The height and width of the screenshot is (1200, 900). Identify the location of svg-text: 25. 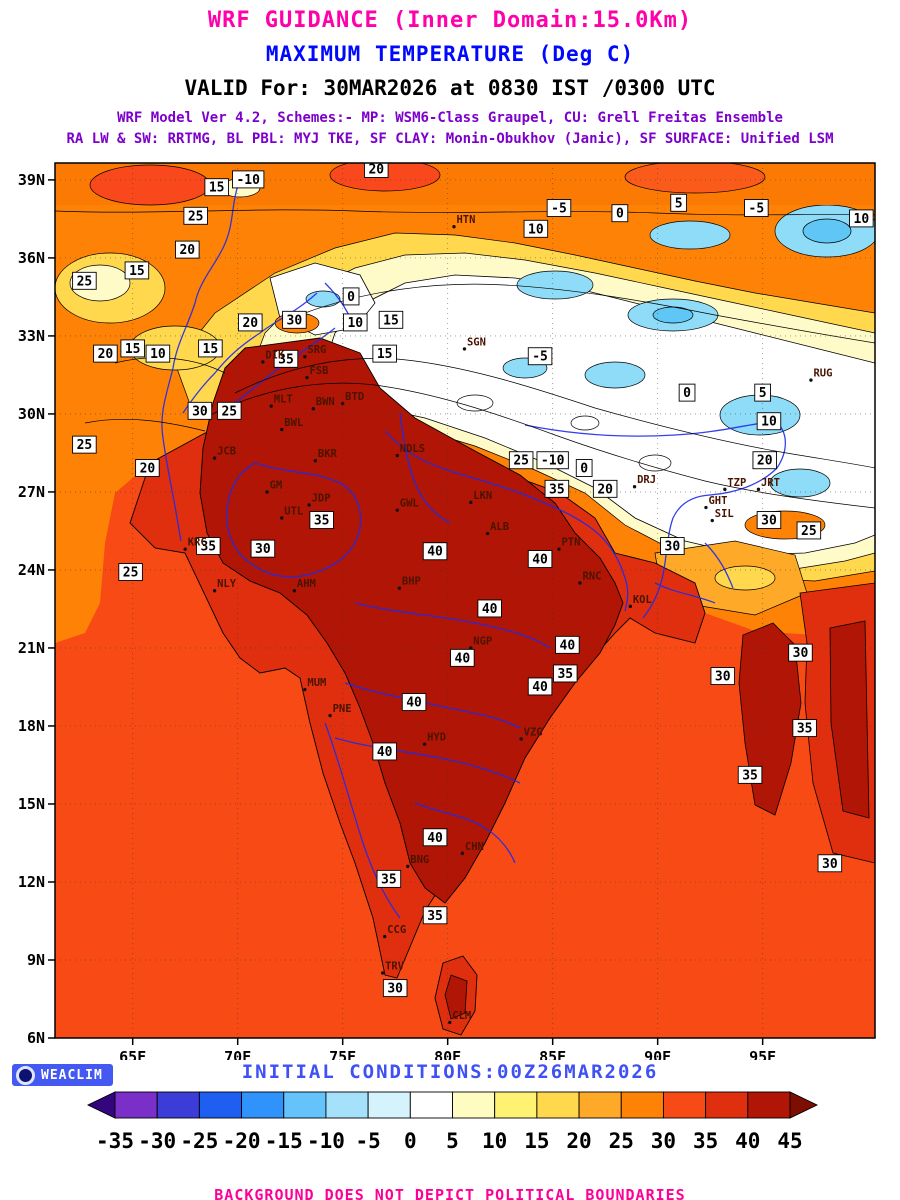
(196, 216).